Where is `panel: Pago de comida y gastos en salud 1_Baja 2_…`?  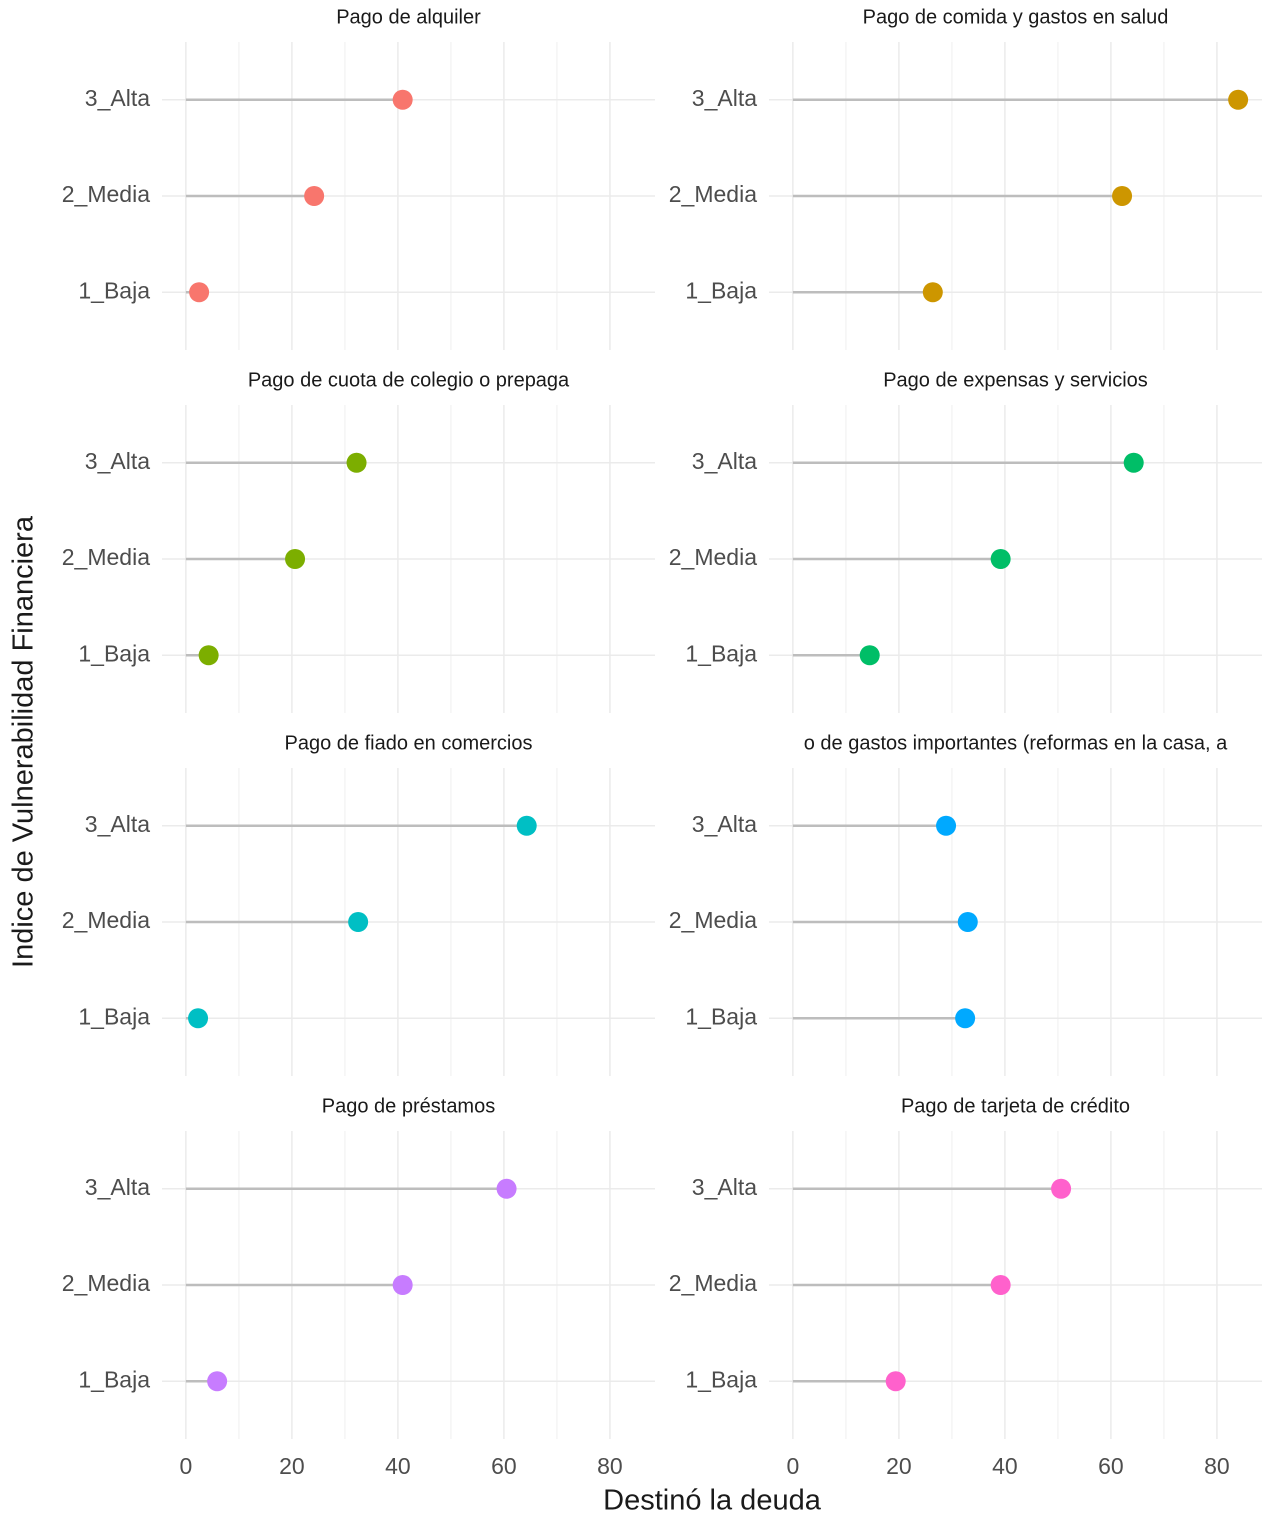 panel: Pago de comida y gastos en salud 1_Baja 2_… is located at coordinates (965, 178).